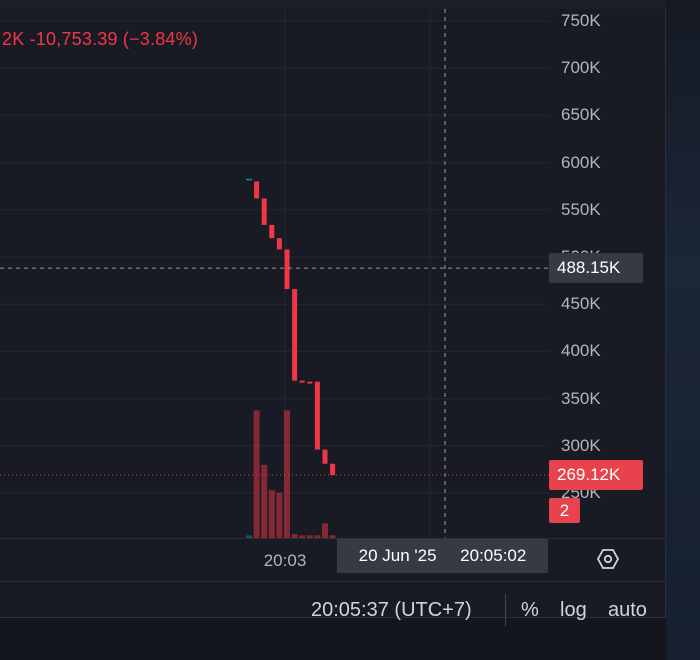 The height and width of the screenshot is (660, 700). What do you see at coordinates (683, 330) in the screenshot?
I see `window-edge` at bounding box center [683, 330].